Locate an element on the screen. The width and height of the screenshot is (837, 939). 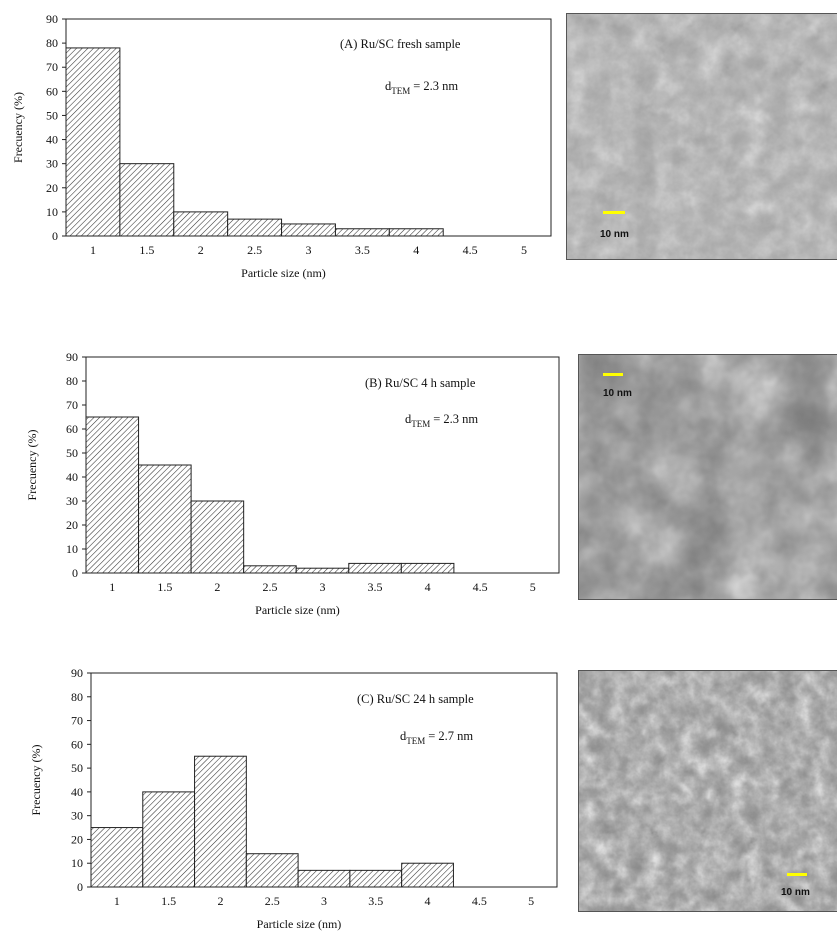
scale-label-b: 10 nm is located at coordinates (617, 393).